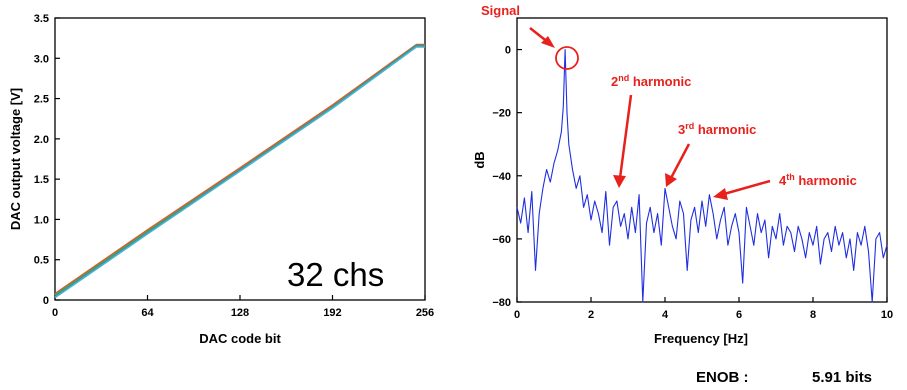 This screenshot has height=390, width=907. Describe the element at coordinates (818, 180) in the screenshot. I see `fourth-harmonic-annotation: 4th harmonic` at that location.